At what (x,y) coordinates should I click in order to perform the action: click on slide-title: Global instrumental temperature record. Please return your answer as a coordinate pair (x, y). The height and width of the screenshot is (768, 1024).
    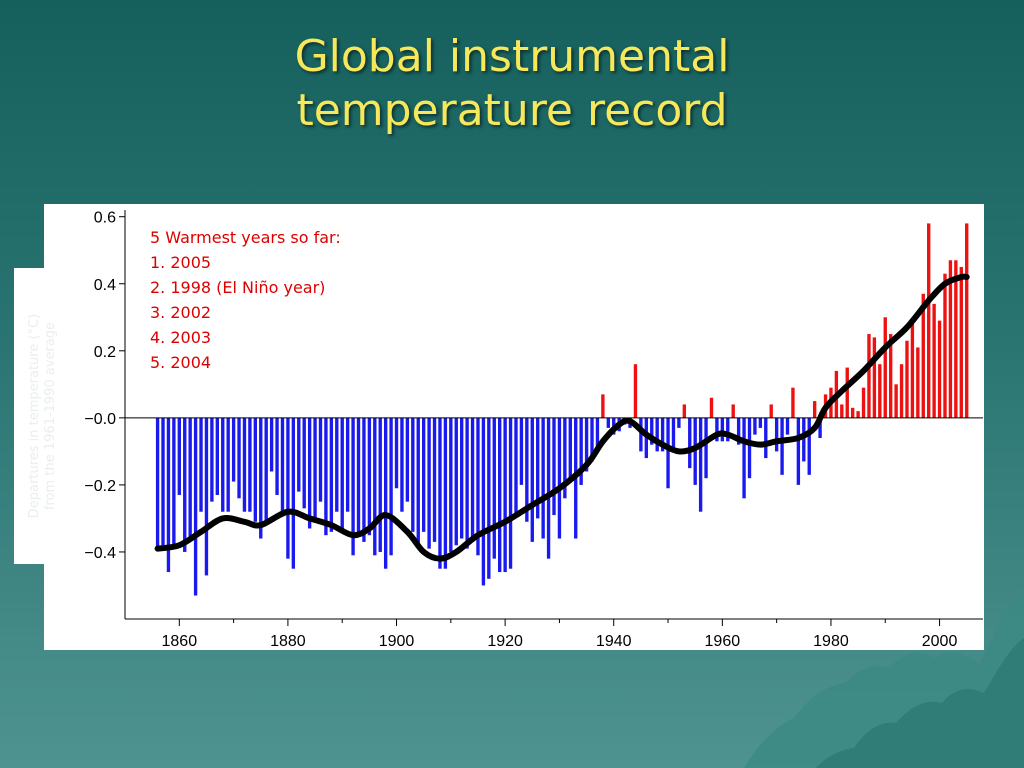
    Looking at the image, I should click on (512, 84).